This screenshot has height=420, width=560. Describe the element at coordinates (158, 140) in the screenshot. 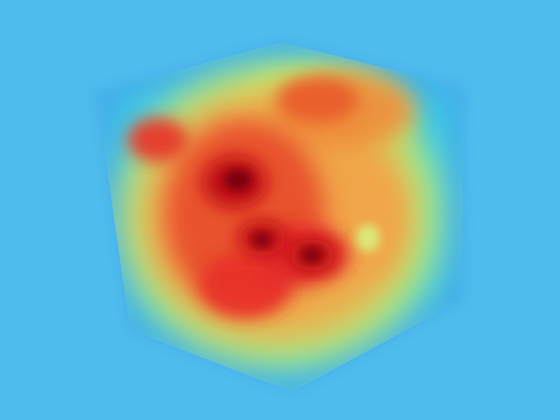

I see `density-blob-left` at that location.